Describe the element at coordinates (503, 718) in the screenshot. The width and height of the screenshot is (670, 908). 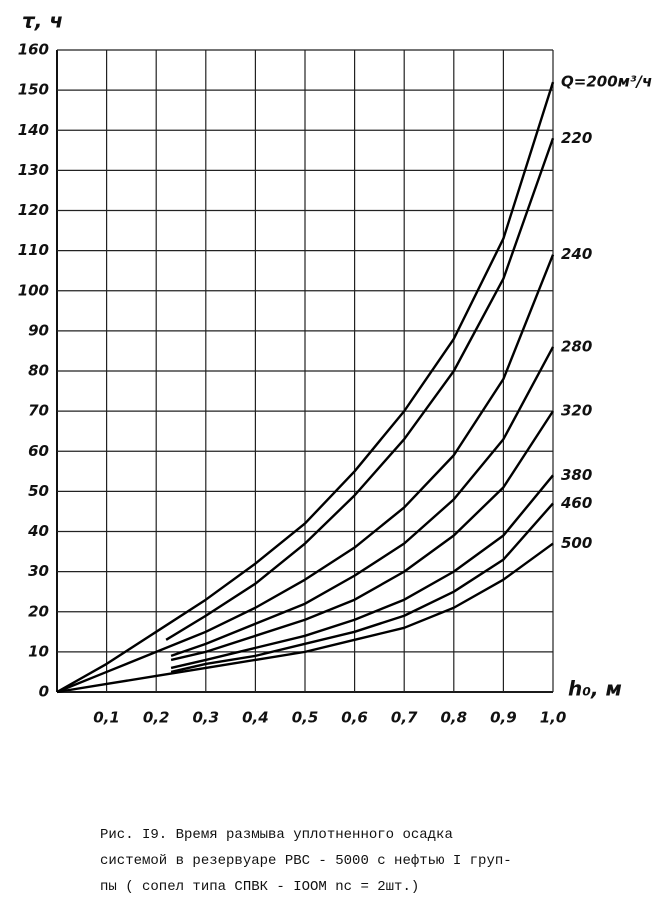
I see `x-tick-label: 0,9` at that location.